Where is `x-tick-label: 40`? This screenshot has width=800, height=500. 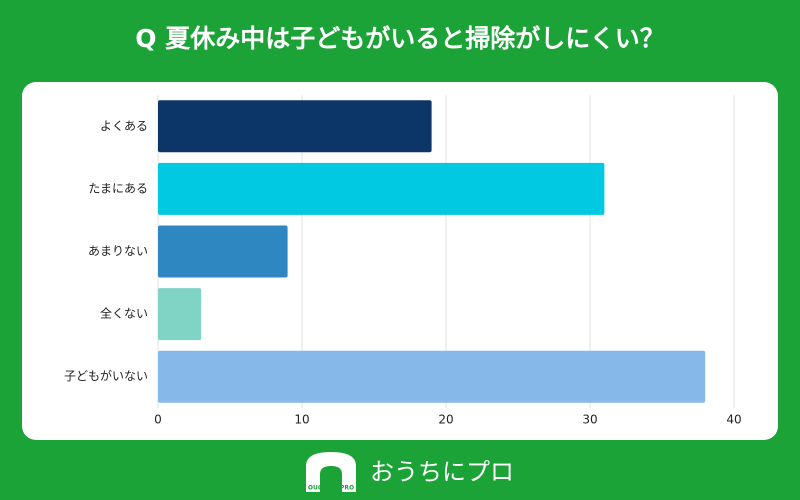
x-tick-label: 40 is located at coordinates (733, 420).